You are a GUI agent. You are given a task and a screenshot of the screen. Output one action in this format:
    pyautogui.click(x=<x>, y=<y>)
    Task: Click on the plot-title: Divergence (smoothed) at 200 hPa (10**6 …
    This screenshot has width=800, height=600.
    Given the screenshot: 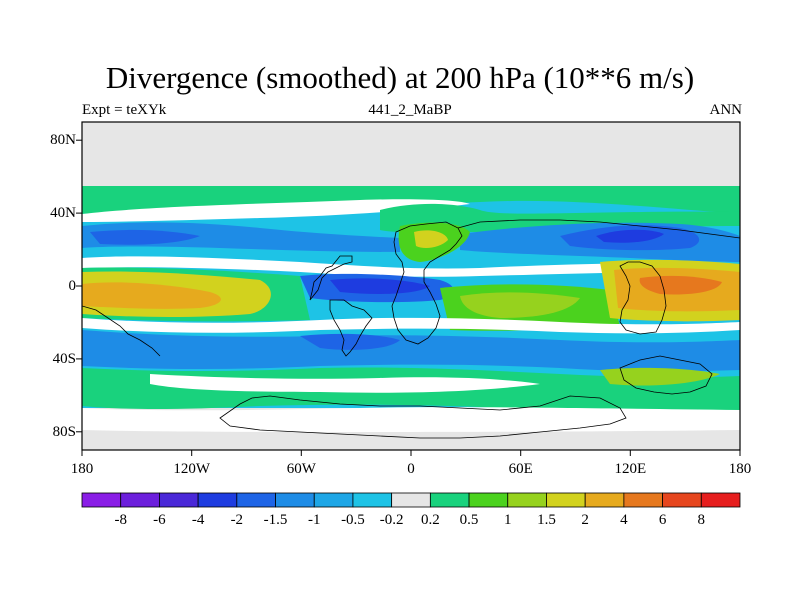 What is the action you would take?
    pyautogui.click(x=400, y=77)
    